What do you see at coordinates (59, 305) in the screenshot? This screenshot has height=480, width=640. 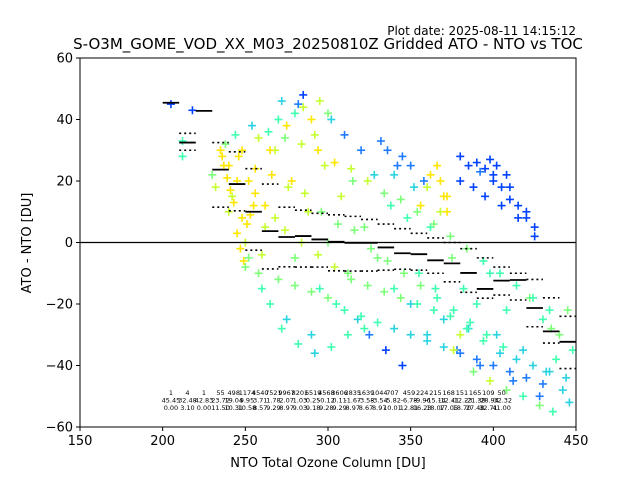 I see `y-tick-label: −20` at bounding box center [59, 305].